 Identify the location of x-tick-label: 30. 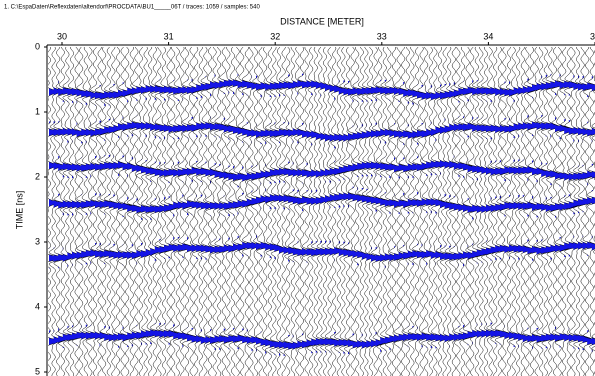
(62, 36).